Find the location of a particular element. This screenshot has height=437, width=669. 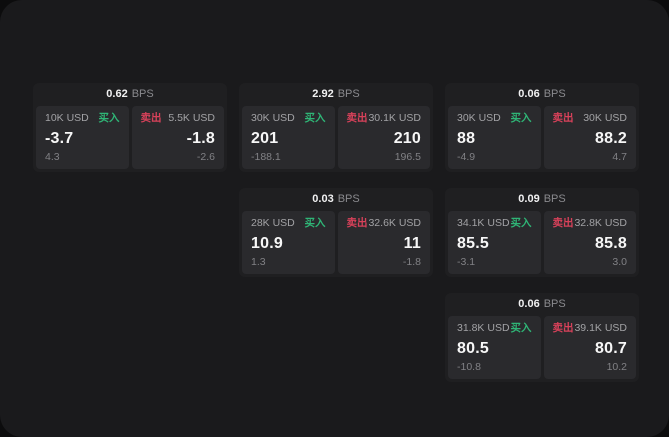

buy-pane-top: 10K USD 买入 is located at coordinates (82, 118).